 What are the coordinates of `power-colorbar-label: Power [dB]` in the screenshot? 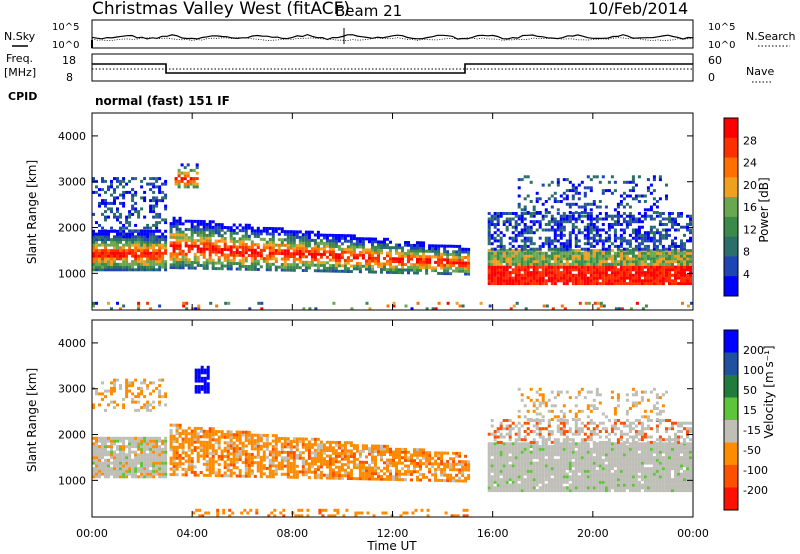 It's located at (764, 209).